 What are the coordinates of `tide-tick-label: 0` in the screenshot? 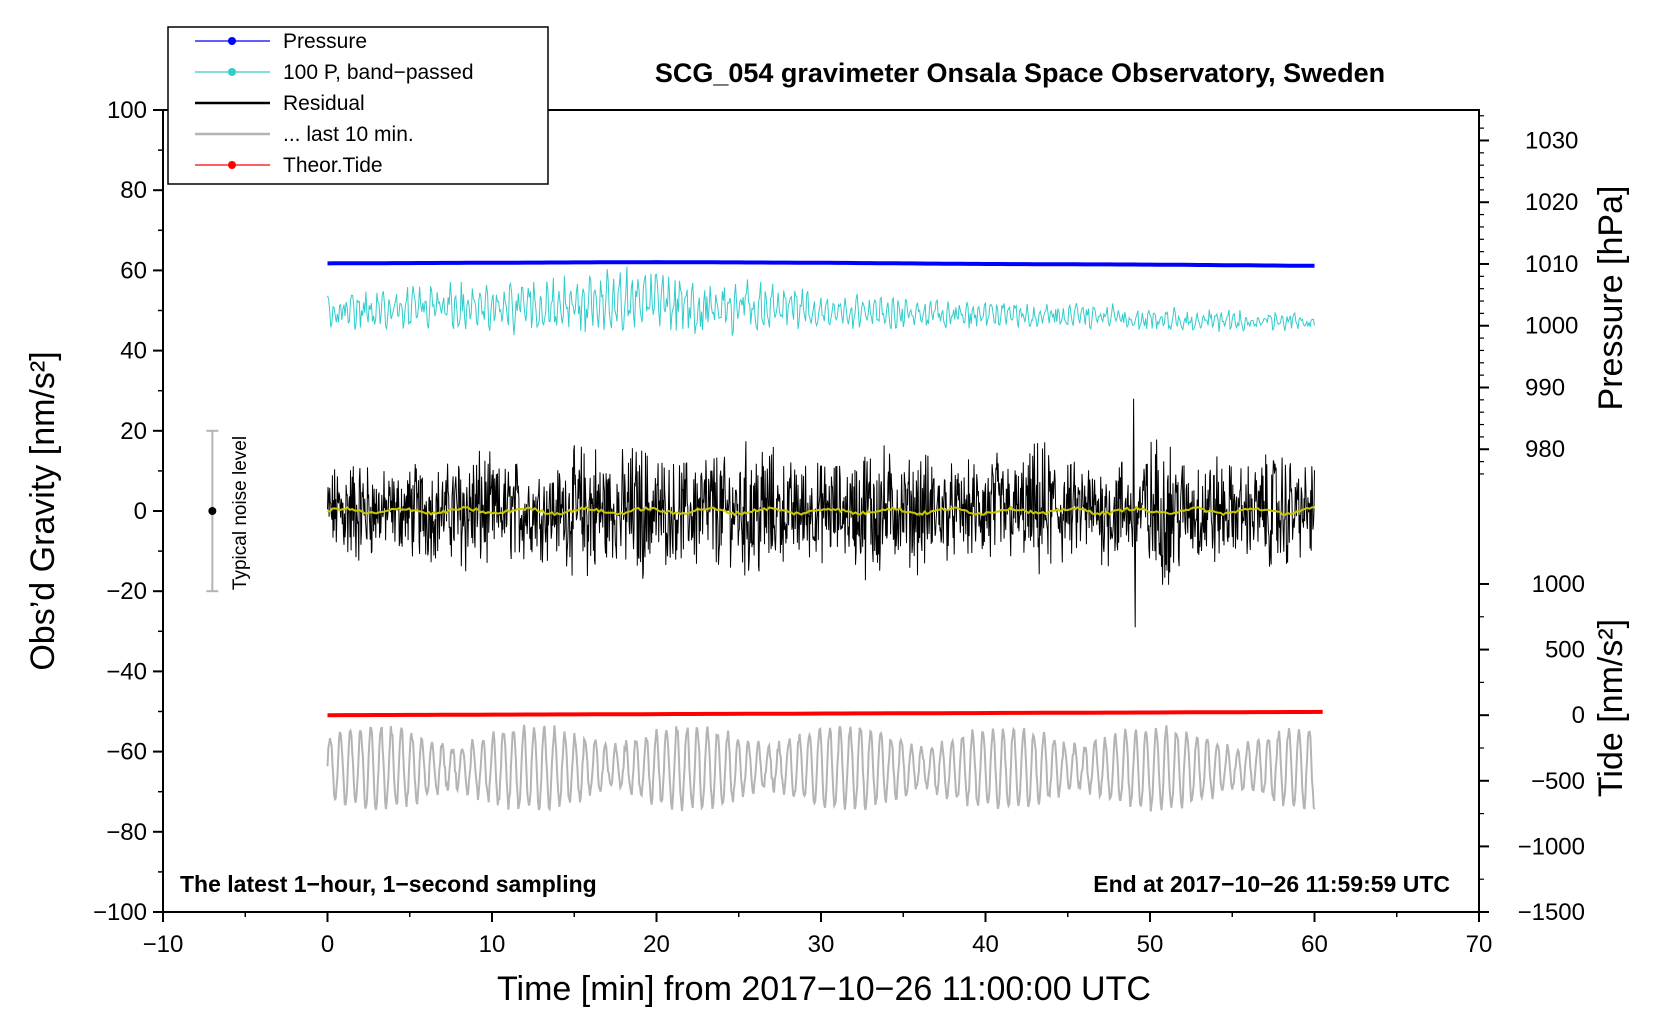 It's located at (1578, 715).